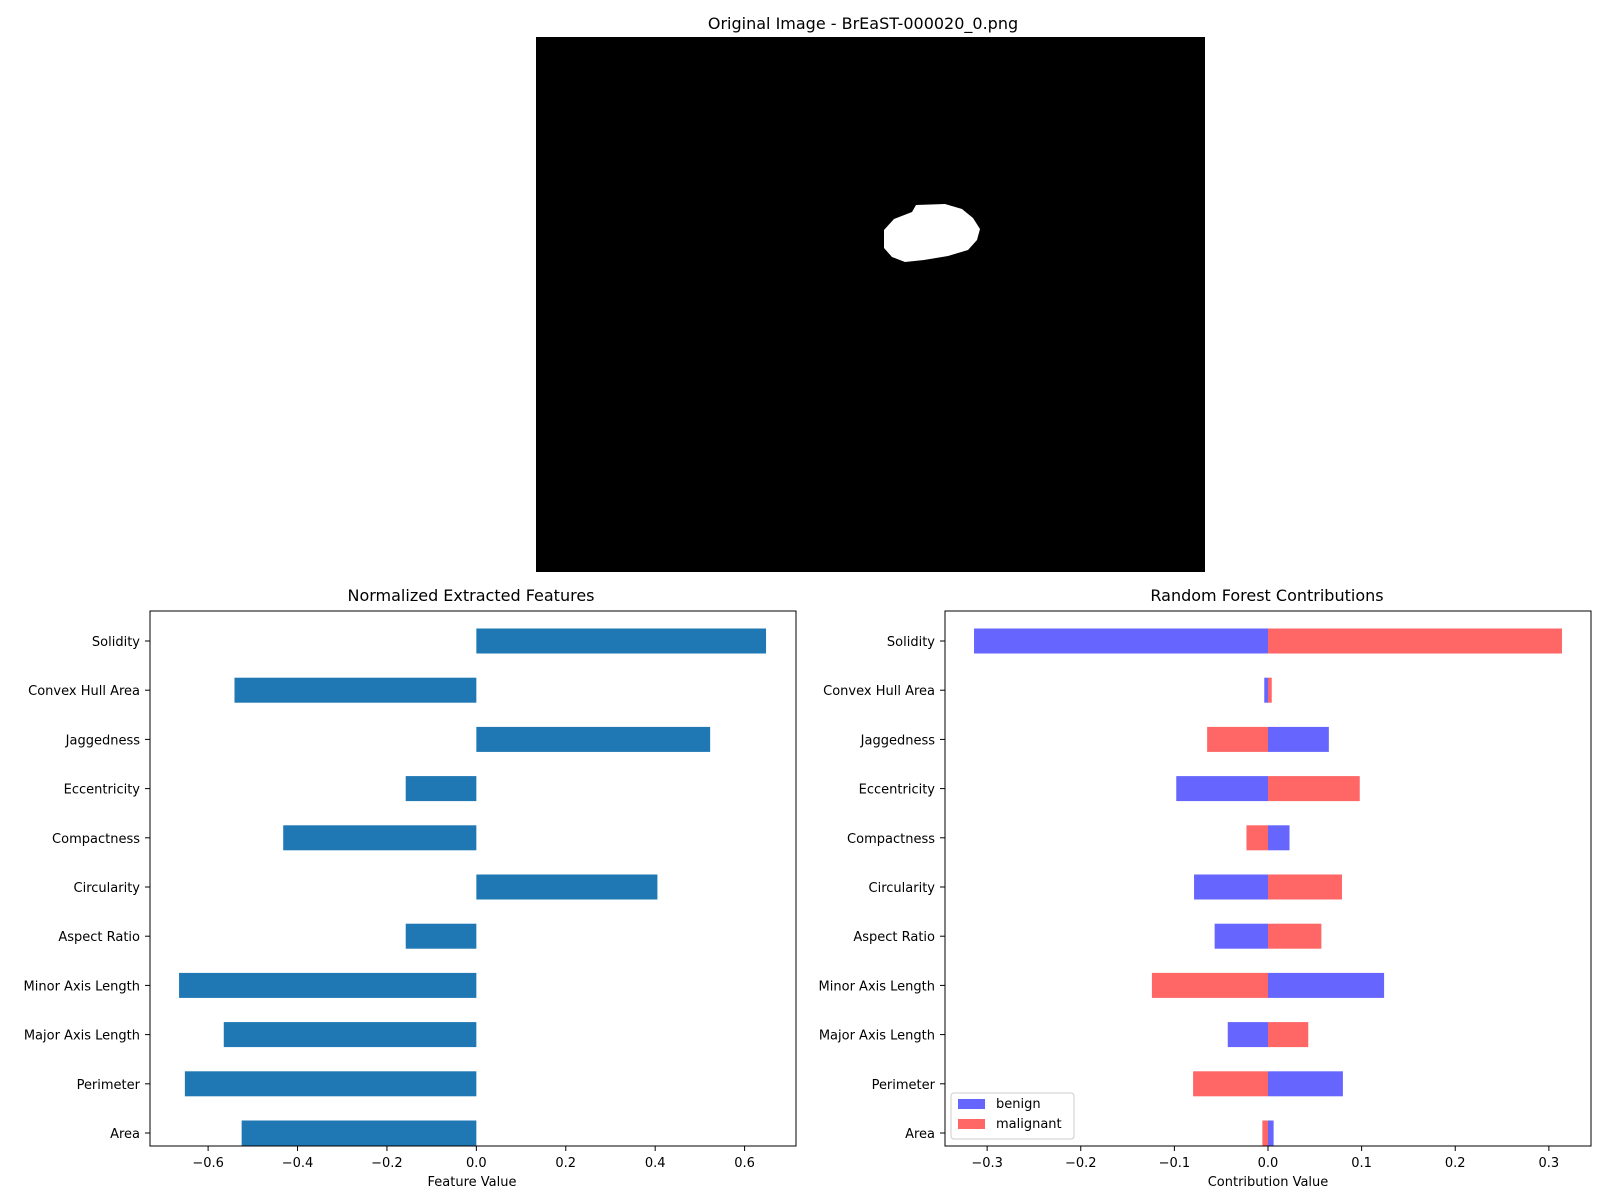 The image size is (1600, 1200). What do you see at coordinates (863, 24) in the screenshot?
I see `image-title: Original Image - BrEaST-000020_0.png` at bounding box center [863, 24].